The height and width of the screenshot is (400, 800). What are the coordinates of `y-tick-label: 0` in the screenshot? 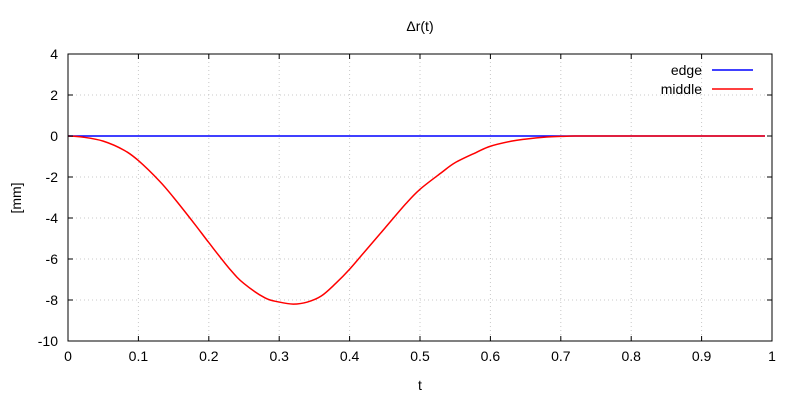 It's located at (54, 136).